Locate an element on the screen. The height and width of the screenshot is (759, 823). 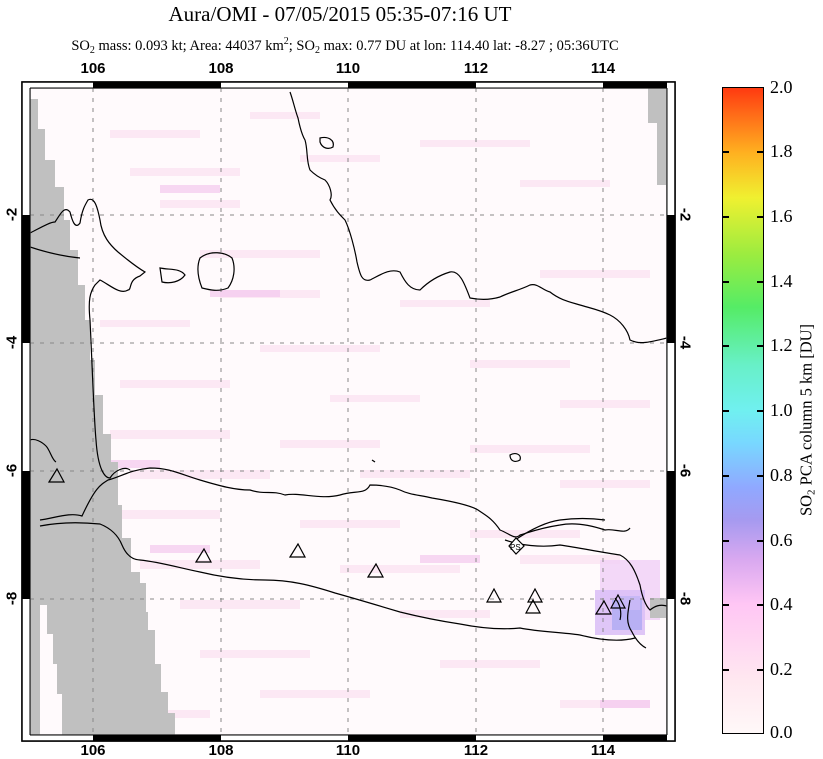
colorbar-label-0-2: 0.2 is located at coordinates (781, 669).